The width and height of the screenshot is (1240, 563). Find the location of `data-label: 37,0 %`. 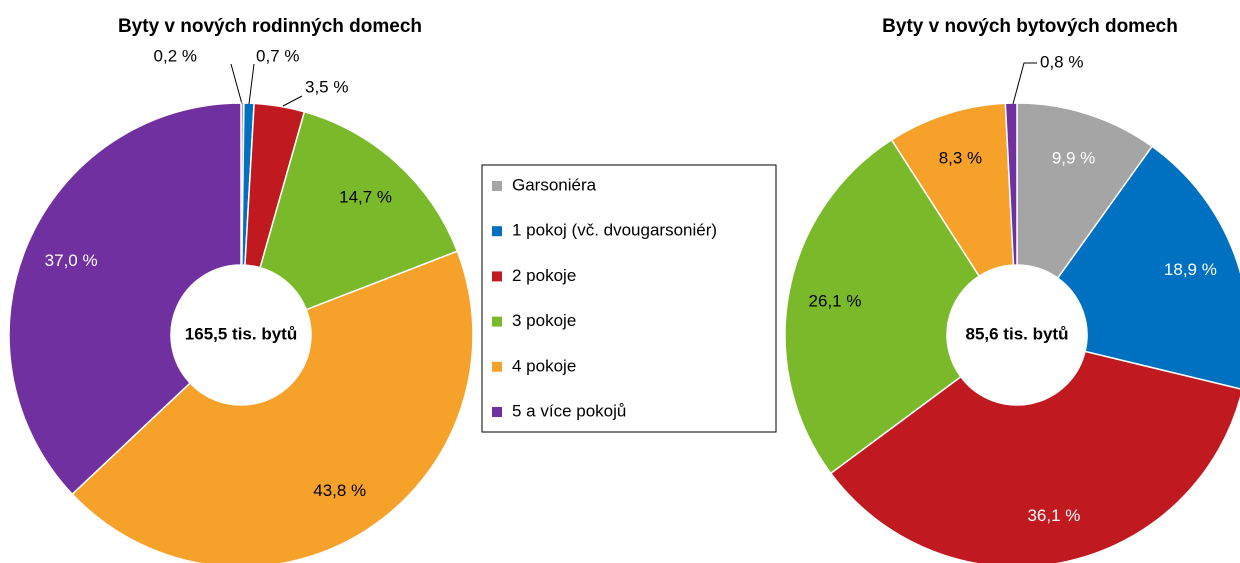

data-label: 37,0 % is located at coordinates (71, 260).